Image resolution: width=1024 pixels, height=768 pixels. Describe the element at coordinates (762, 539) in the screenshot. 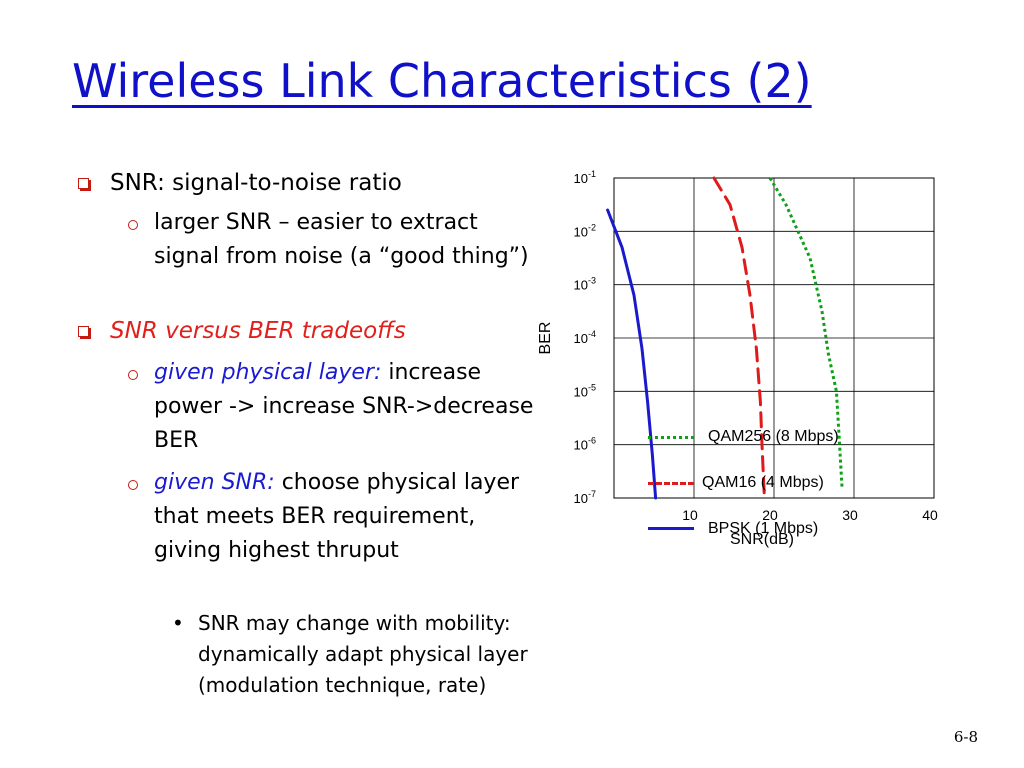

I see `x-axis-label: SNR(dB)` at that location.